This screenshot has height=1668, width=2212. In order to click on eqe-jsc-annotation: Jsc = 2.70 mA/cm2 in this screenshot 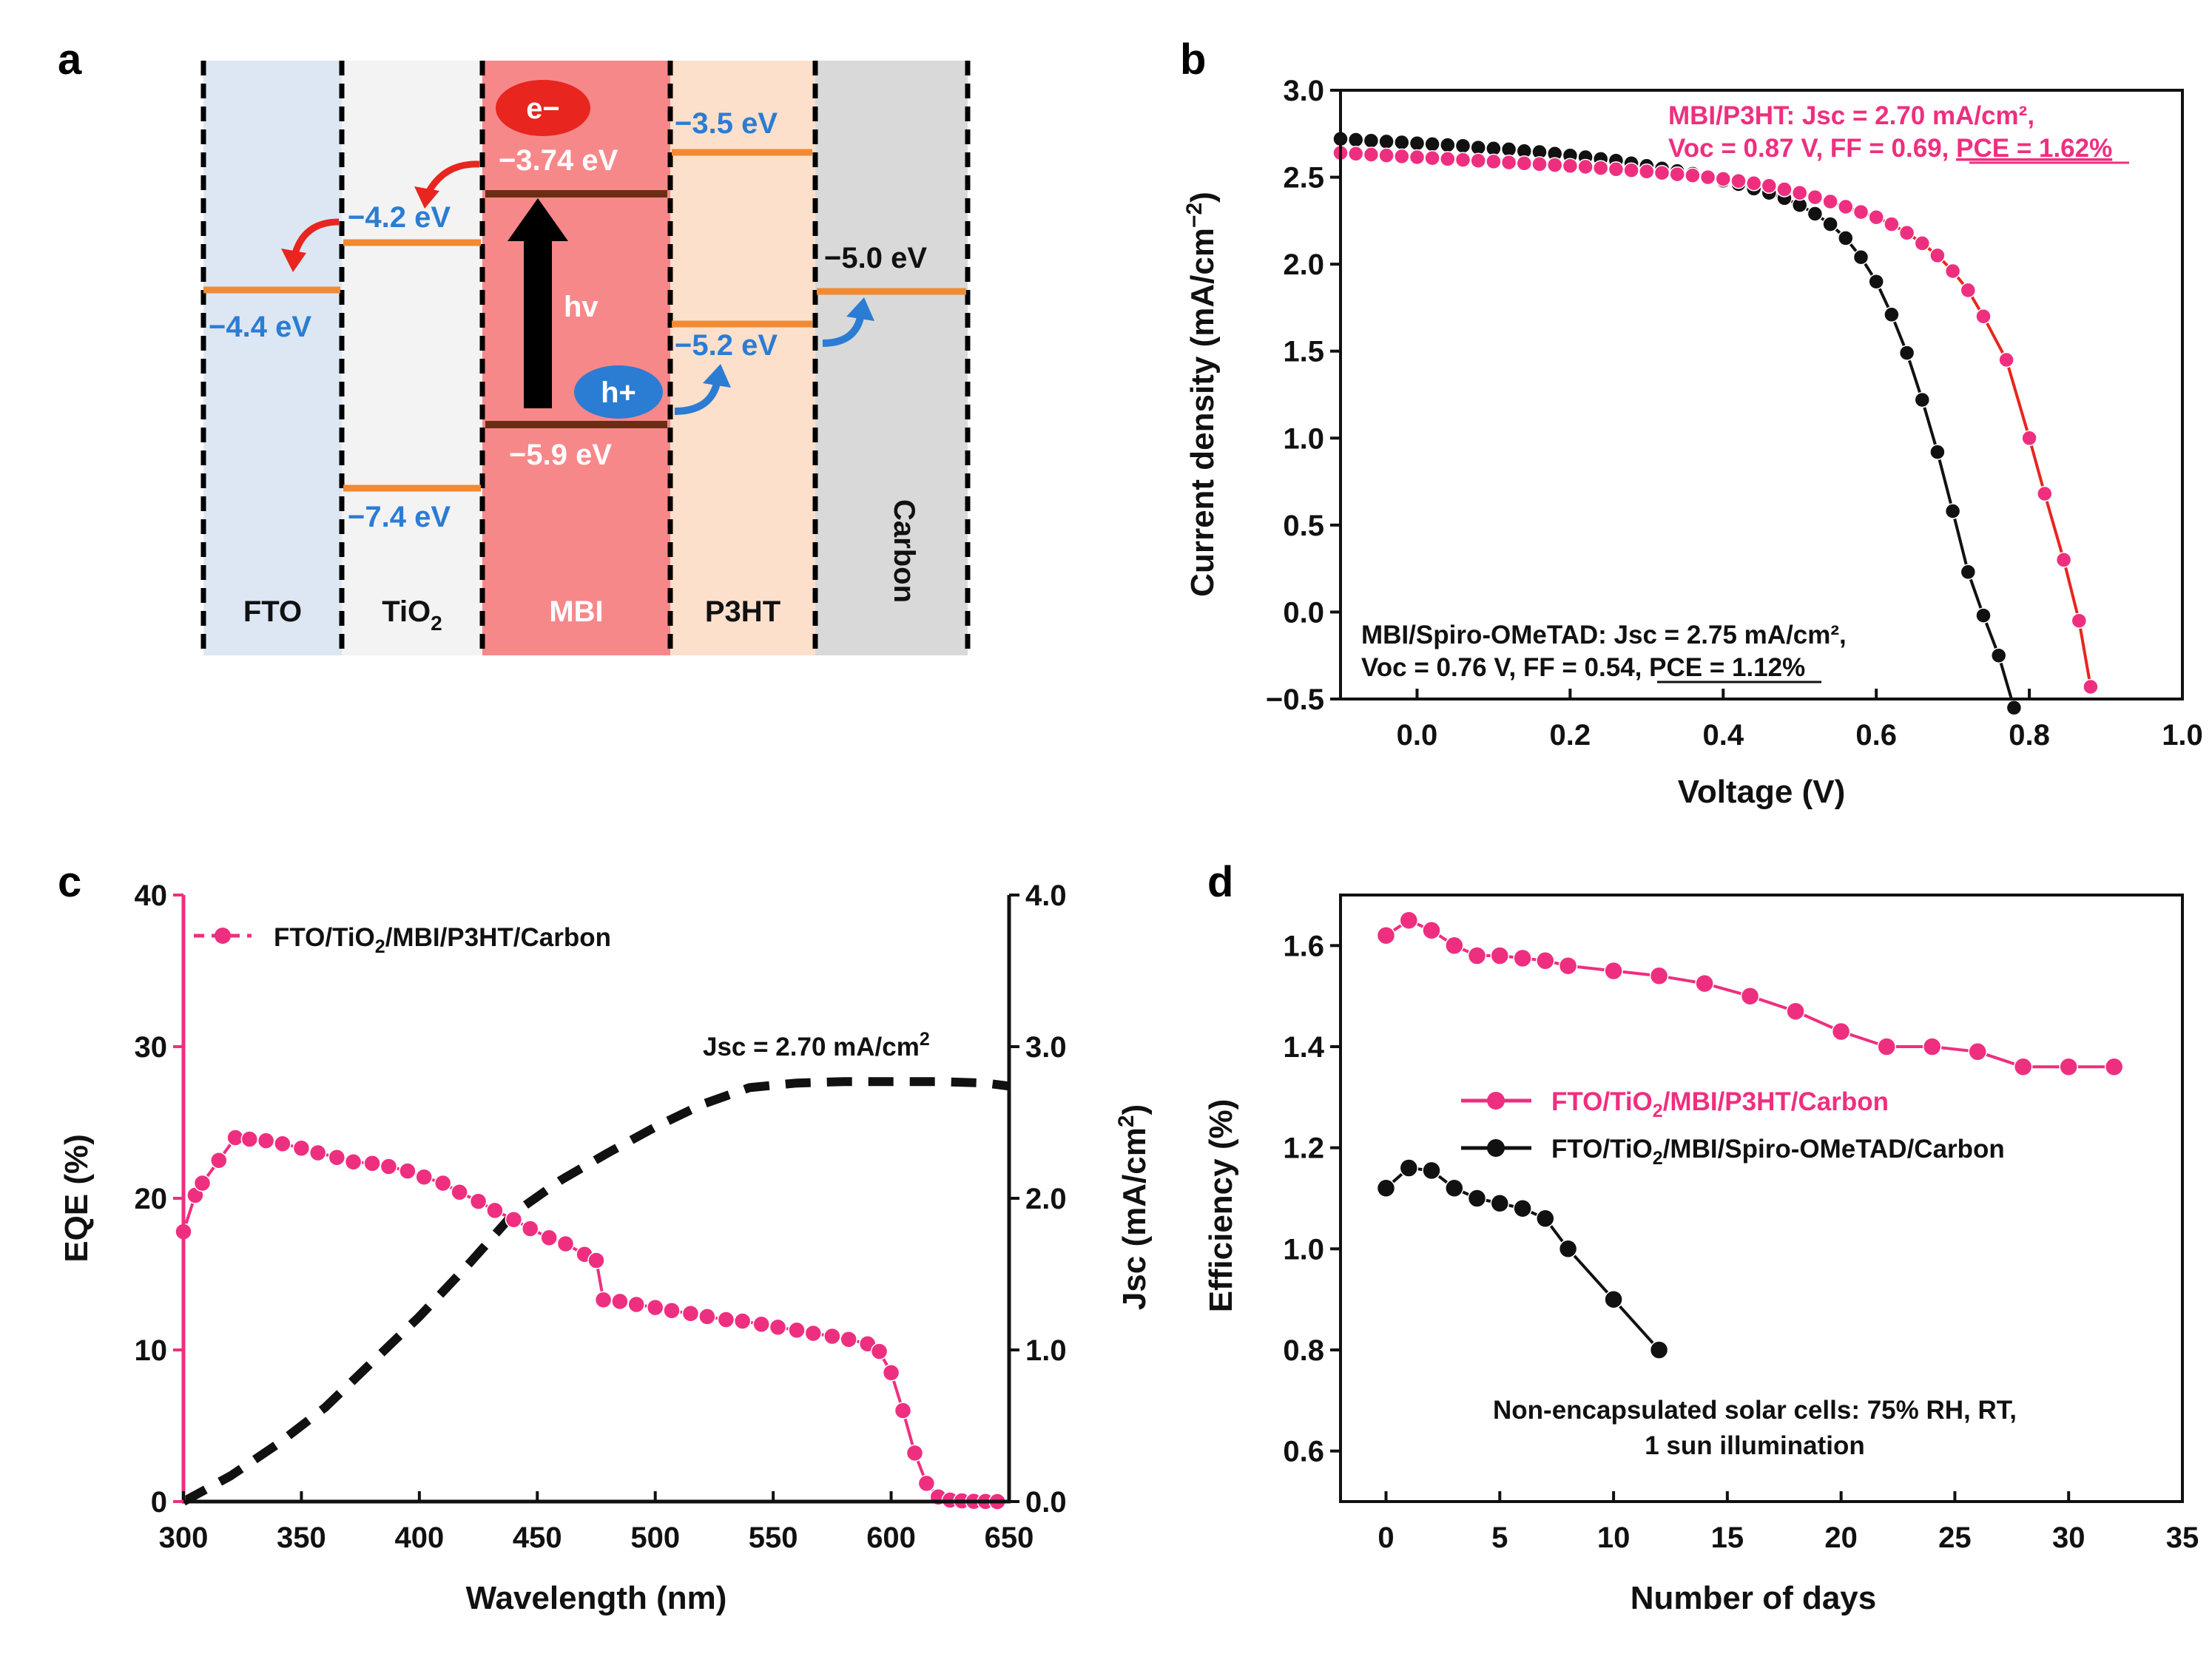, I will do `click(816, 1045)`.